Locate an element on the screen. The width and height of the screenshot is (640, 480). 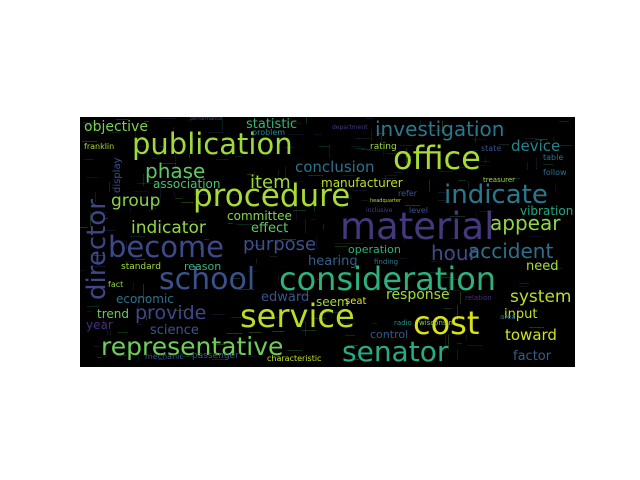
word-inclusive: inclusive is located at coordinates (379, 210).